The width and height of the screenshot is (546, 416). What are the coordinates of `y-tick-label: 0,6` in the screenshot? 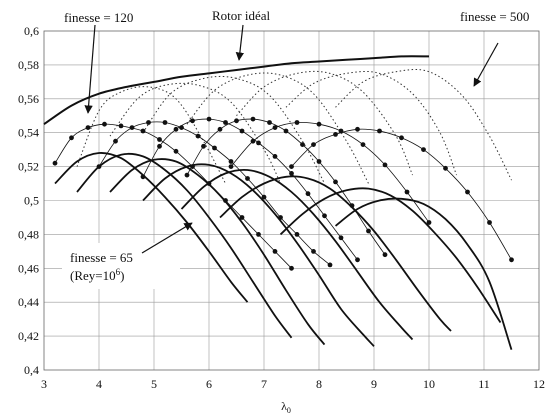 It's located at (31, 31).